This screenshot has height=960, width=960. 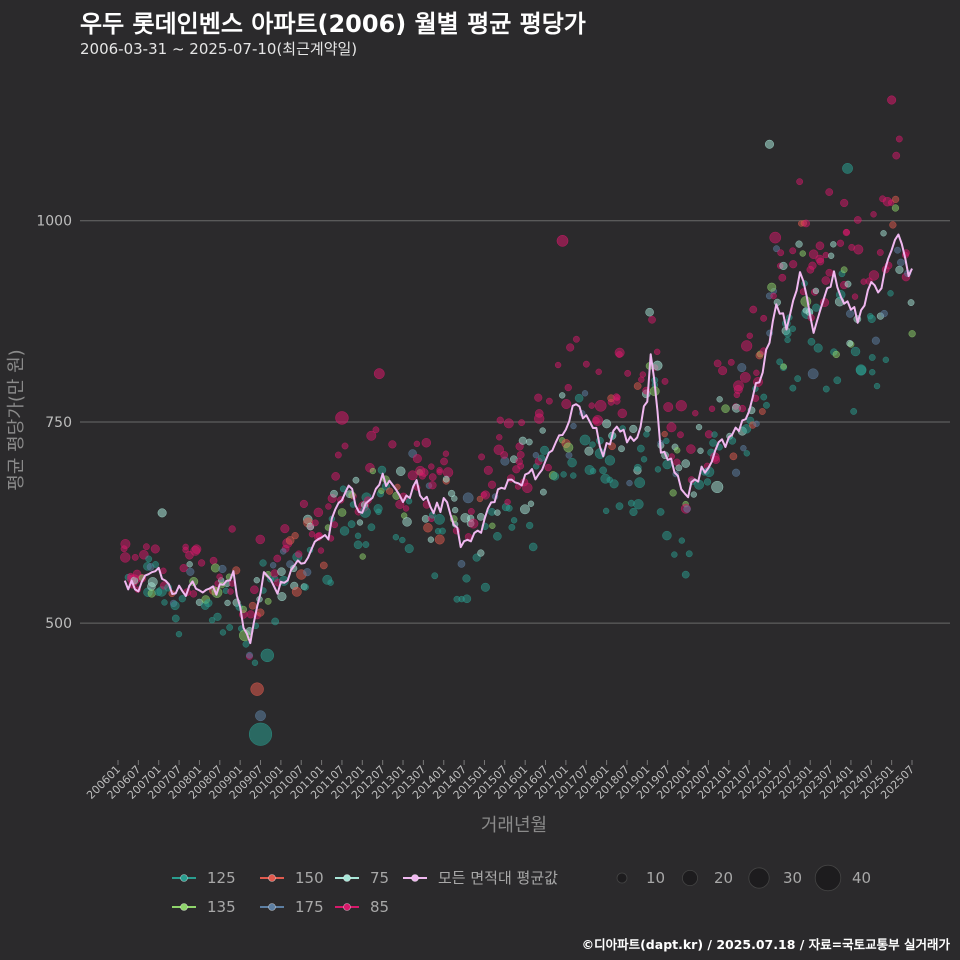 I want to click on point-150-outlier, so click(x=257, y=689).